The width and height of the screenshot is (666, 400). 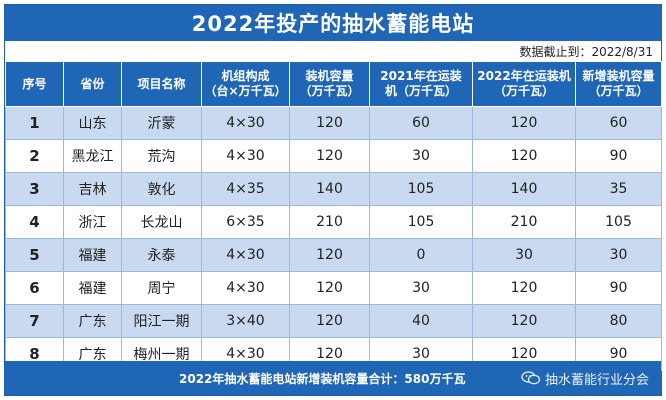 I want to click on col-header-new: 新增装机容量 （万千瓦）, so click(x=618, y=84).